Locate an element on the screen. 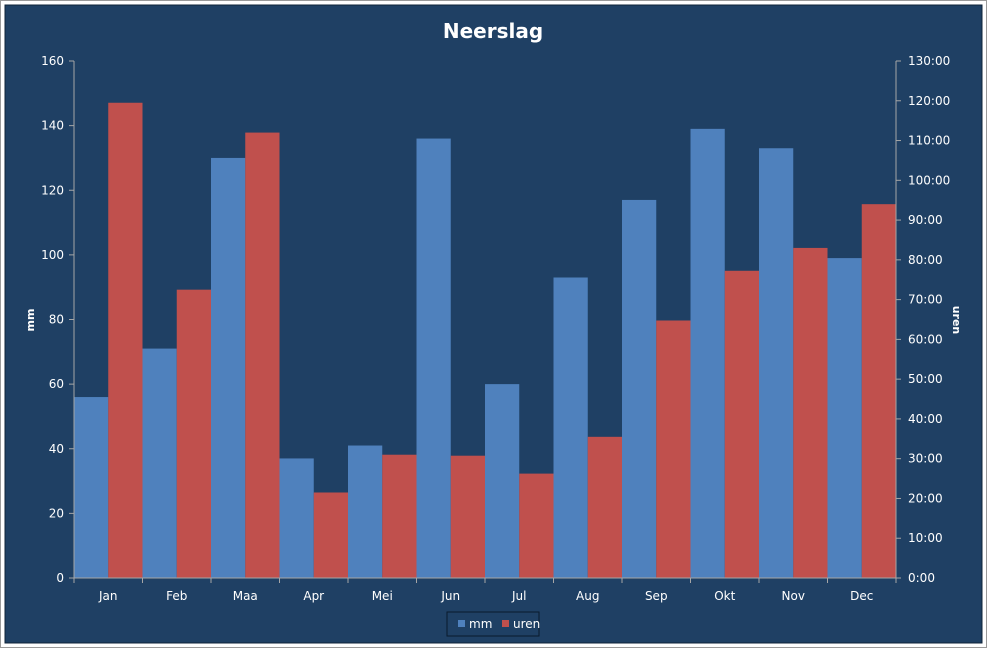  y-axis-label: mm is located at coordinates (30, 320).